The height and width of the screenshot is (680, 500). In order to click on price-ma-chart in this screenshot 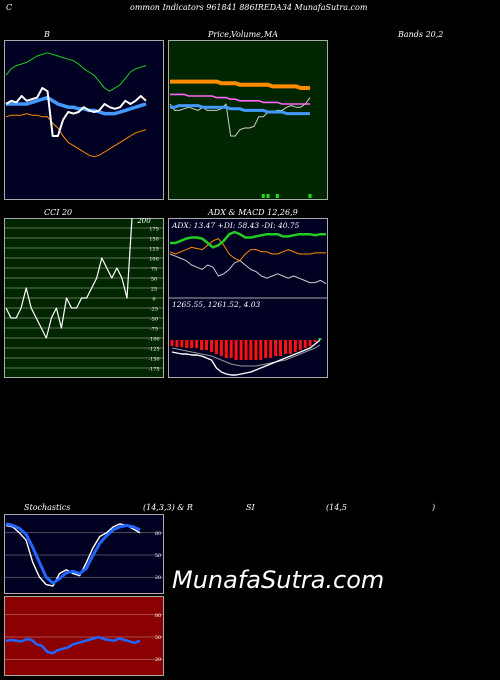, I will do `click(248, 120)`.